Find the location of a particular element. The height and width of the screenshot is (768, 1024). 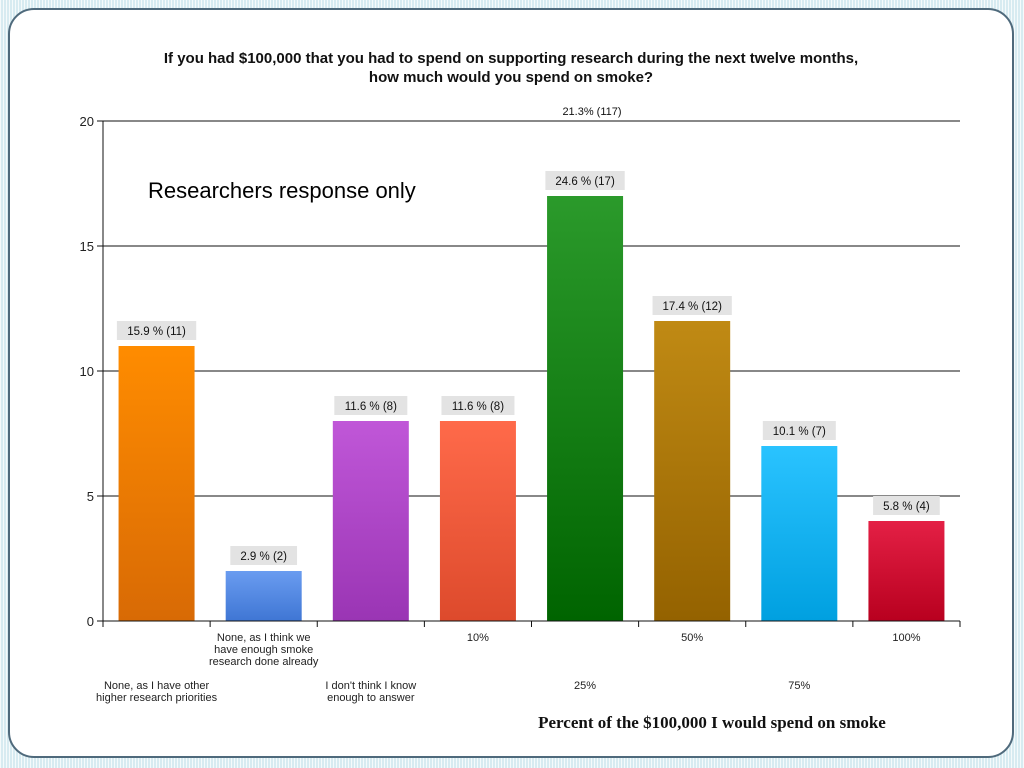

data-label-1: 15.9 % (11) is located at coordinates (156, 332).